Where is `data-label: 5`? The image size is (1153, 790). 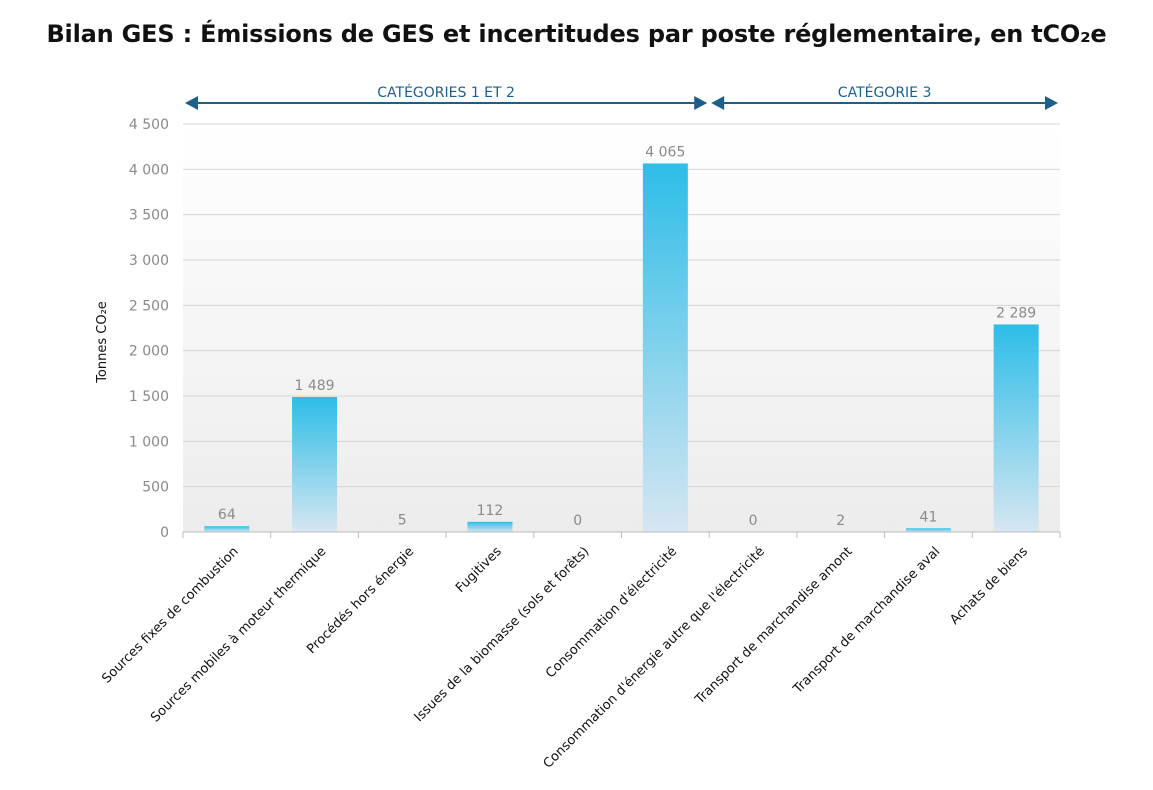 data-label: 5 is located at coordinates (402, 521).